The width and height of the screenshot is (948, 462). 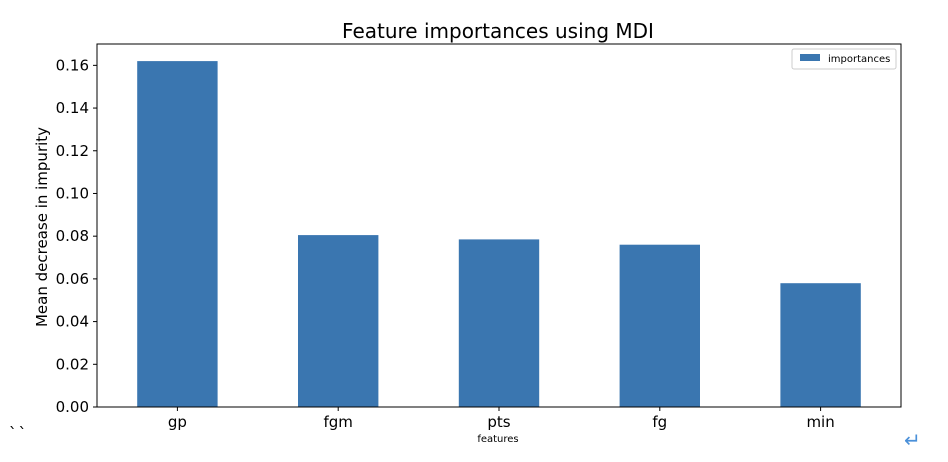 I want to click on x-tick-label: gp, so click(x=177, y=422).